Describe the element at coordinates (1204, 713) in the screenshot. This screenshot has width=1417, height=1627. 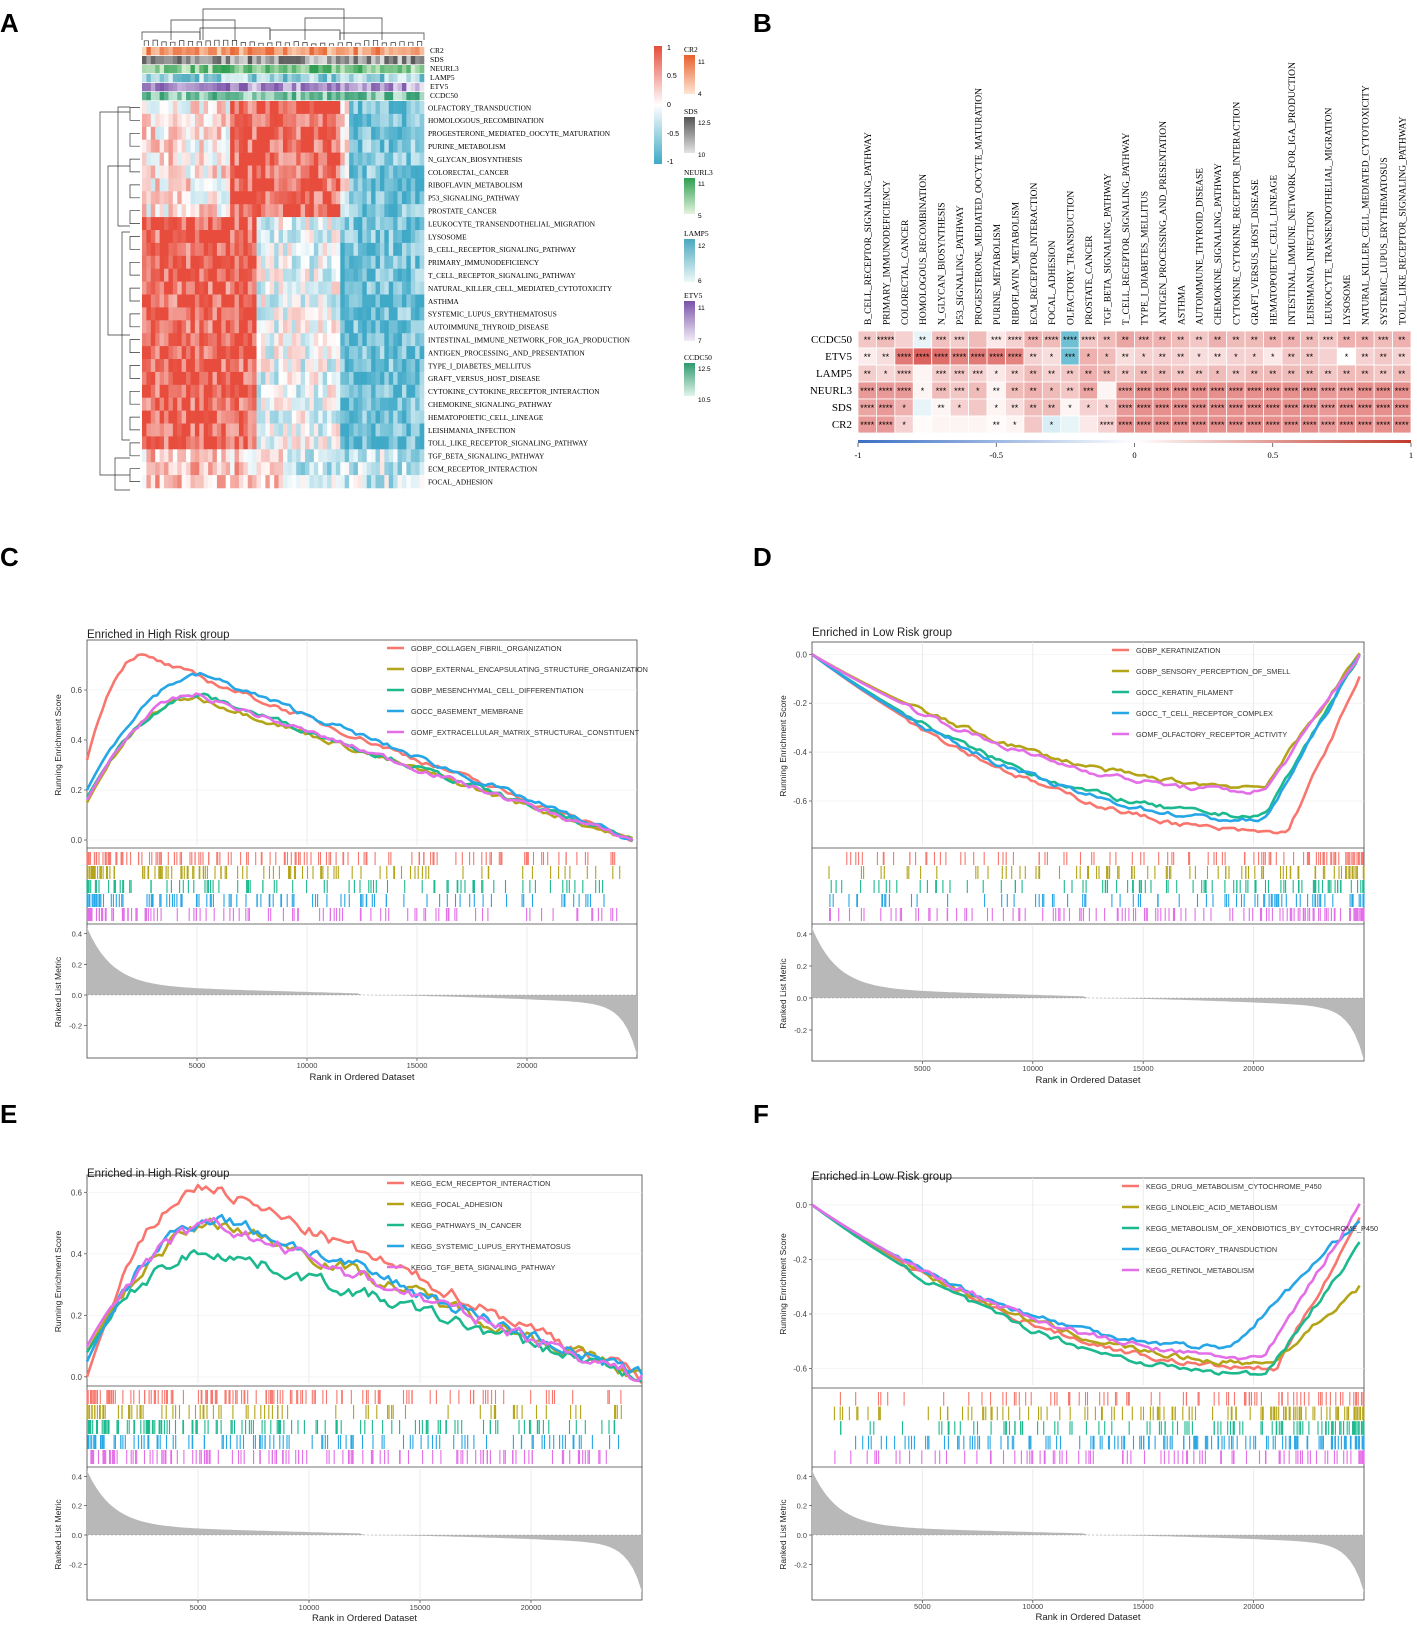
I see `legend-label: GOCC_T_CELL_RECEPTOR_COMPLEX` at that location.